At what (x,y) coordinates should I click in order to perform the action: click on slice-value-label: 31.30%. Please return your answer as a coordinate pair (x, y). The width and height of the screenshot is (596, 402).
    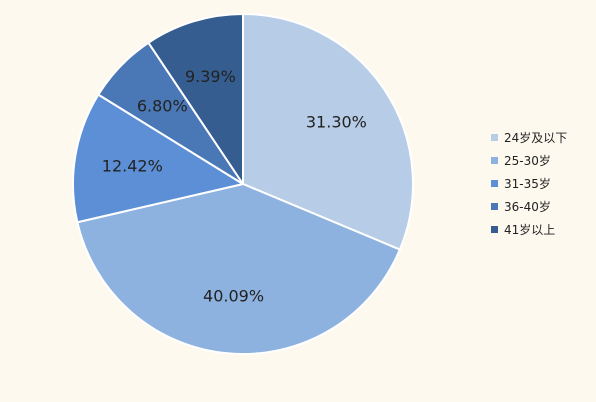
    Looking at the image, I should click on (336, 121).